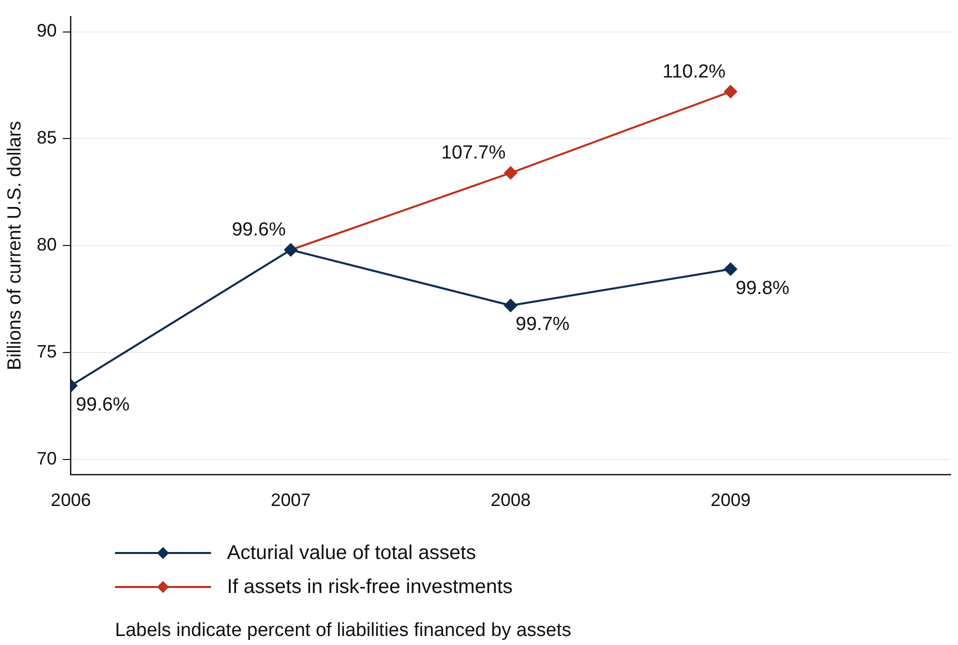  What do you see at coordinates (730, 500) in the screenshot?
I see `x-tick-label: 2009` at bounding box center [730, 500].